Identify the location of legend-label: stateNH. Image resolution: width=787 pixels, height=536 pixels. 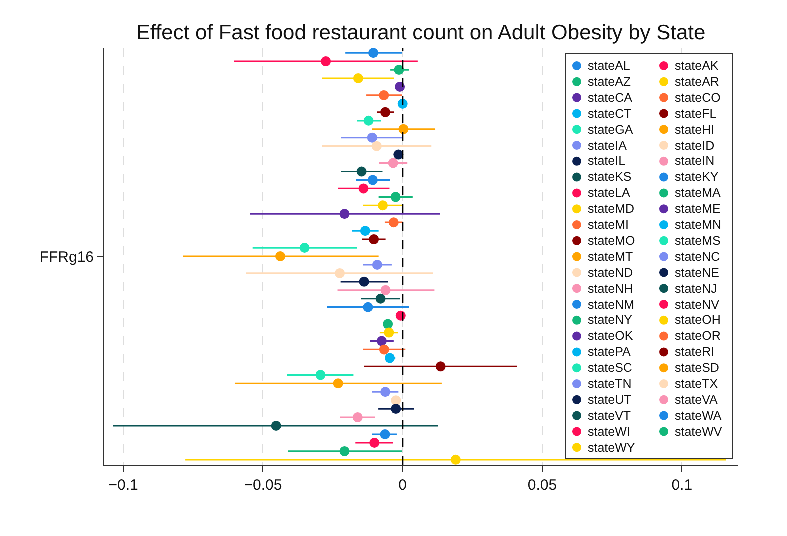
(611, 289).